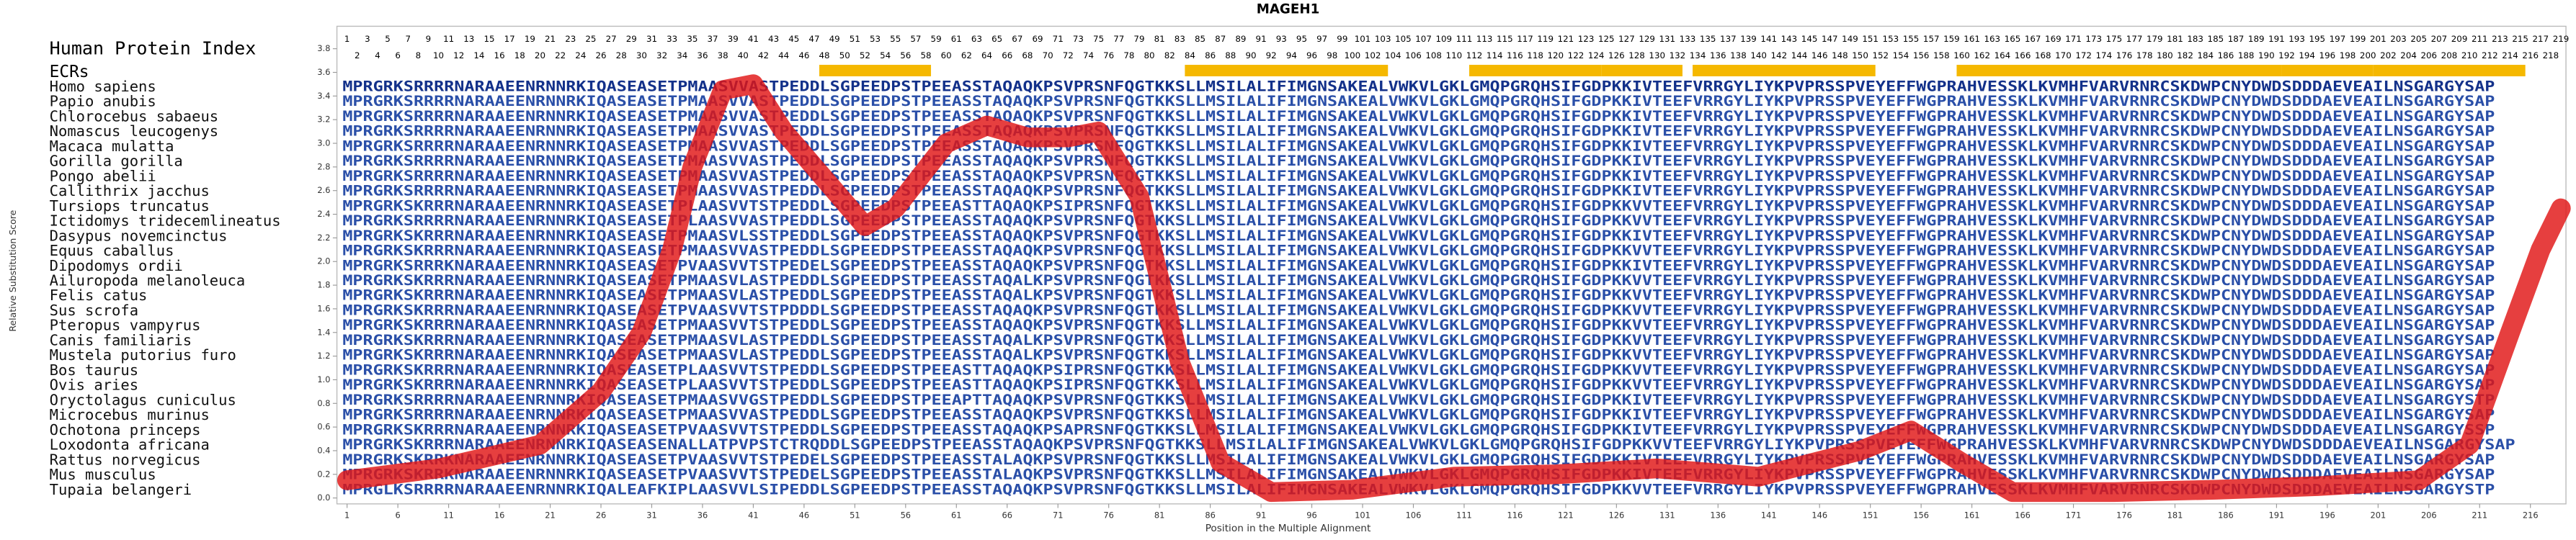 Image resolution: width=2576 pixels, height=540 pixels. Describe the element at coordinates (134, 131) in the screenshot. I see `species-name: Nomascus leucogenys` at that location.